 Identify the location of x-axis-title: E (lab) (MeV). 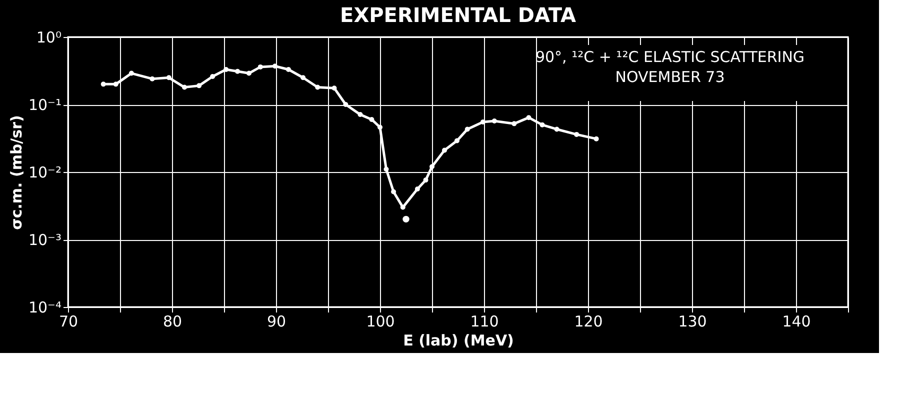
(458, 341).